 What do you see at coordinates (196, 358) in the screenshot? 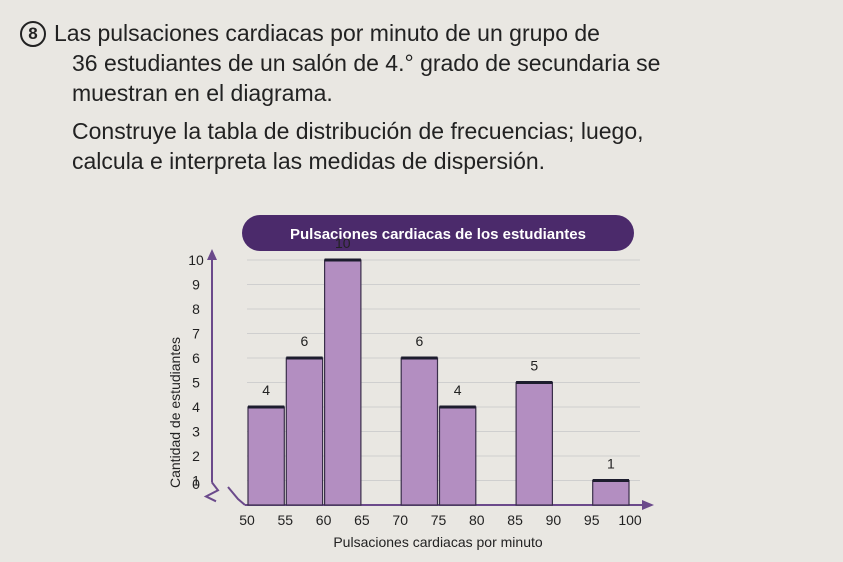
I see `y-tick-label: 6` at bounding box center [196, 358].